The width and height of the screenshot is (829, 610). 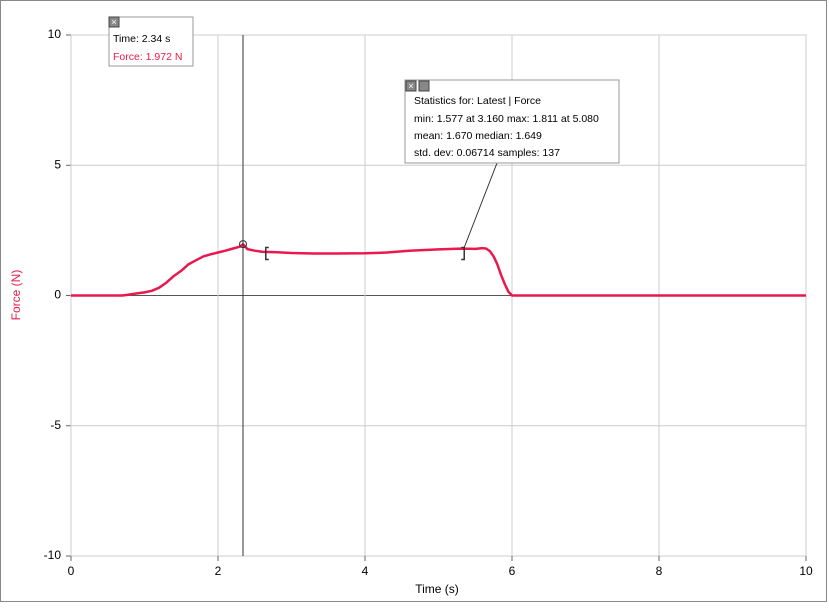 I want to click on tooltip-force: Force: 1.972 N, so click(x=147, y=57).